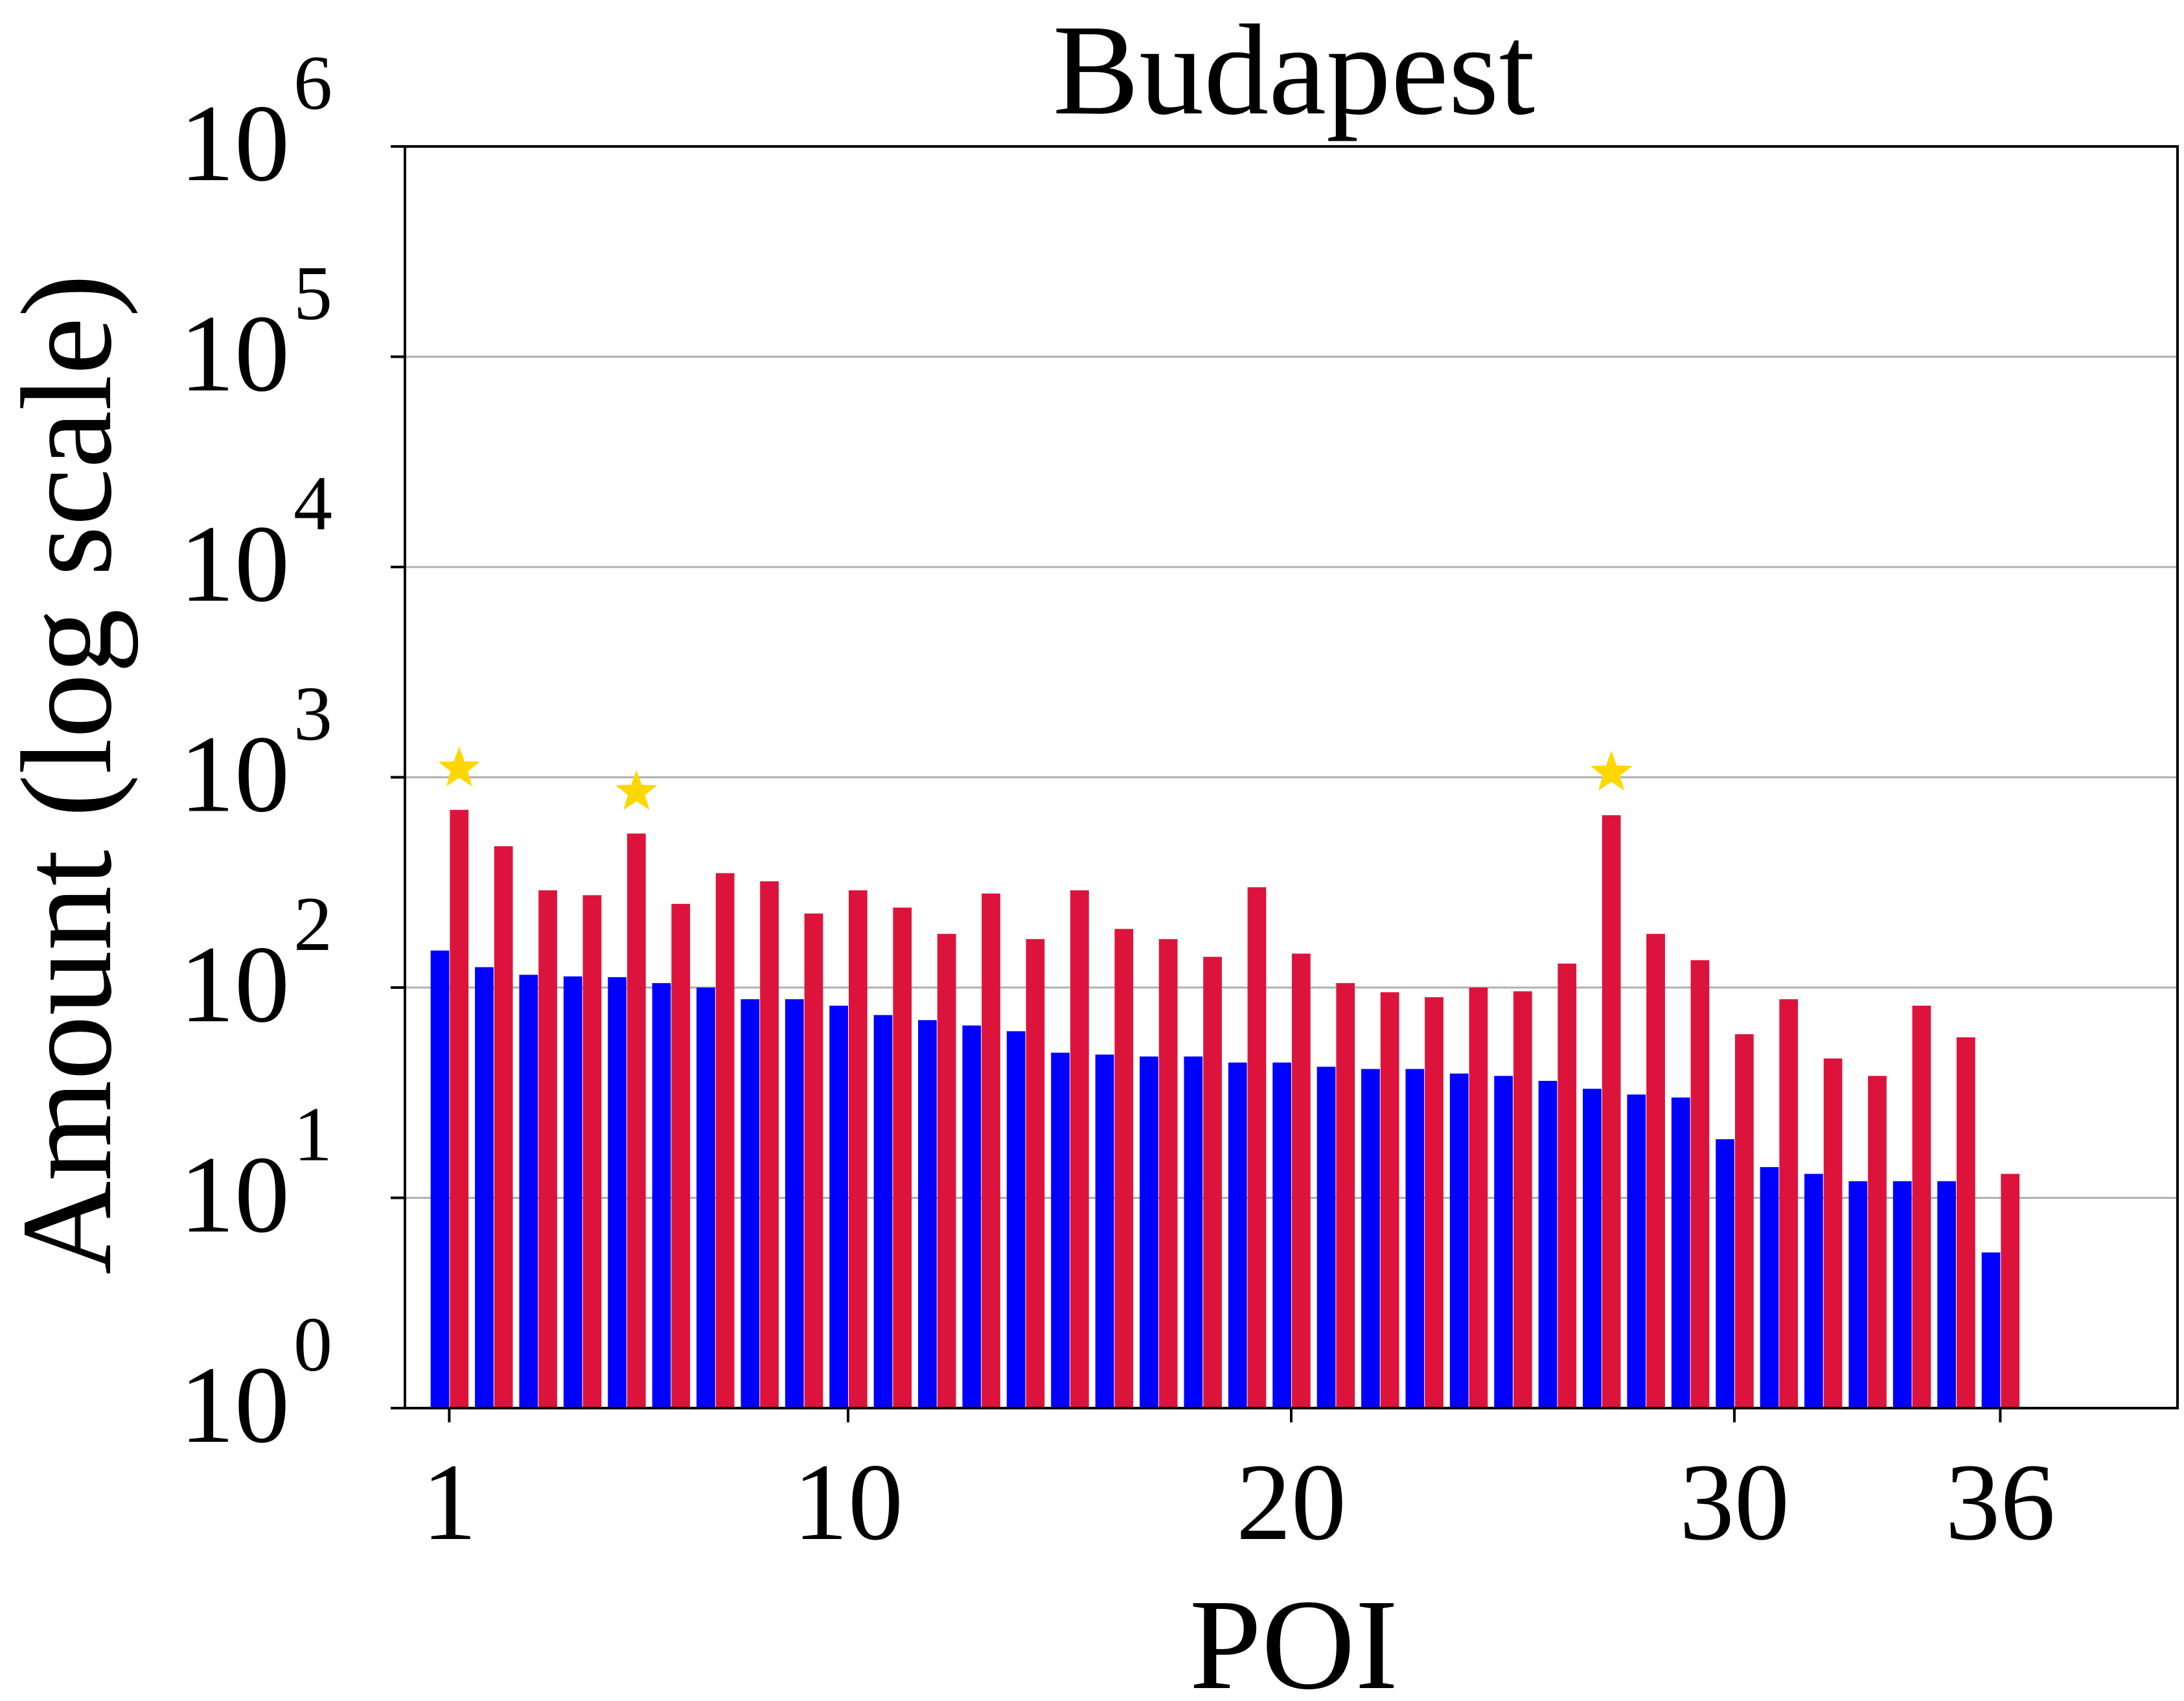 Image resolution: width=2184 pixels, height=1701 pixels. What do you see at coordinates (312, 1134) in the screenshot?
I see `y-tick-exponent: 1` at bounding box center [312, 1134].